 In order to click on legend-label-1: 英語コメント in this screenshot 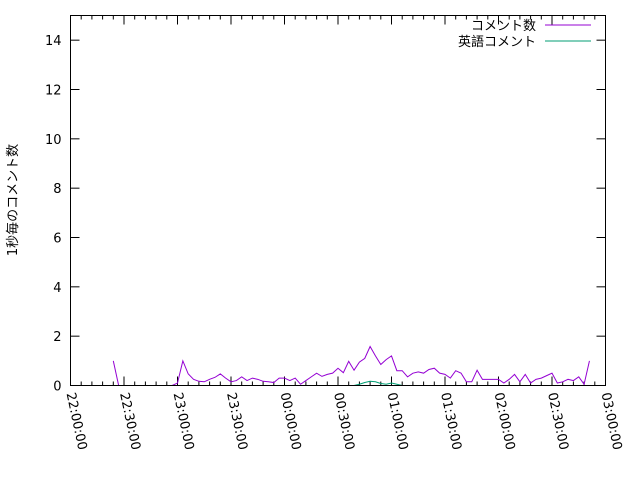, I will do `click(497, 42)`.